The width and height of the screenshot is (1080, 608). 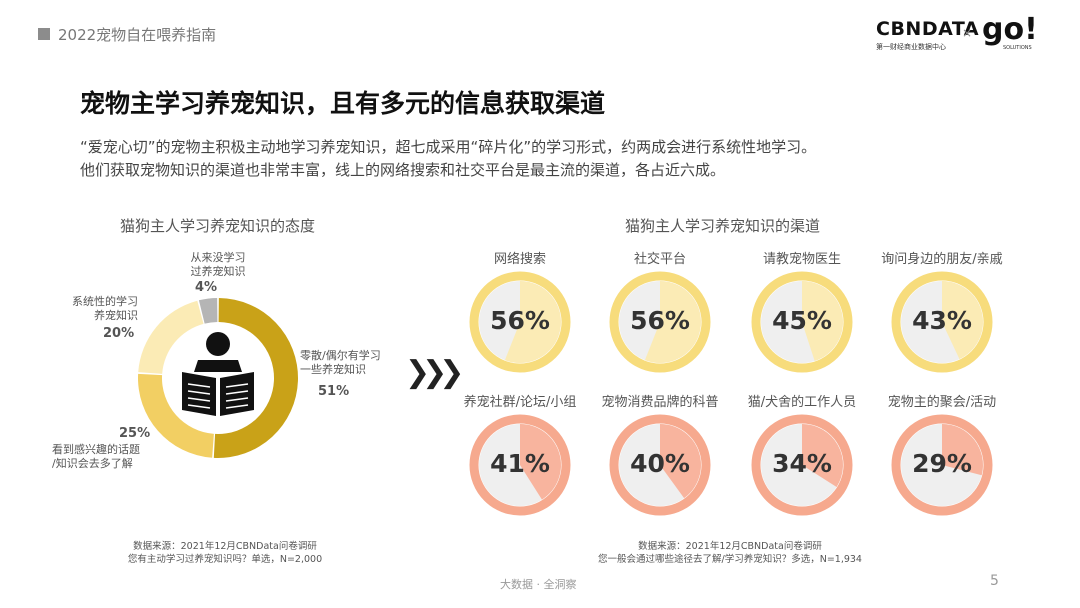 What do you see at coordinates (519, 259) in the screenshot?
I see `channel-label: 网络搜索` at bounding box center [519, 259].